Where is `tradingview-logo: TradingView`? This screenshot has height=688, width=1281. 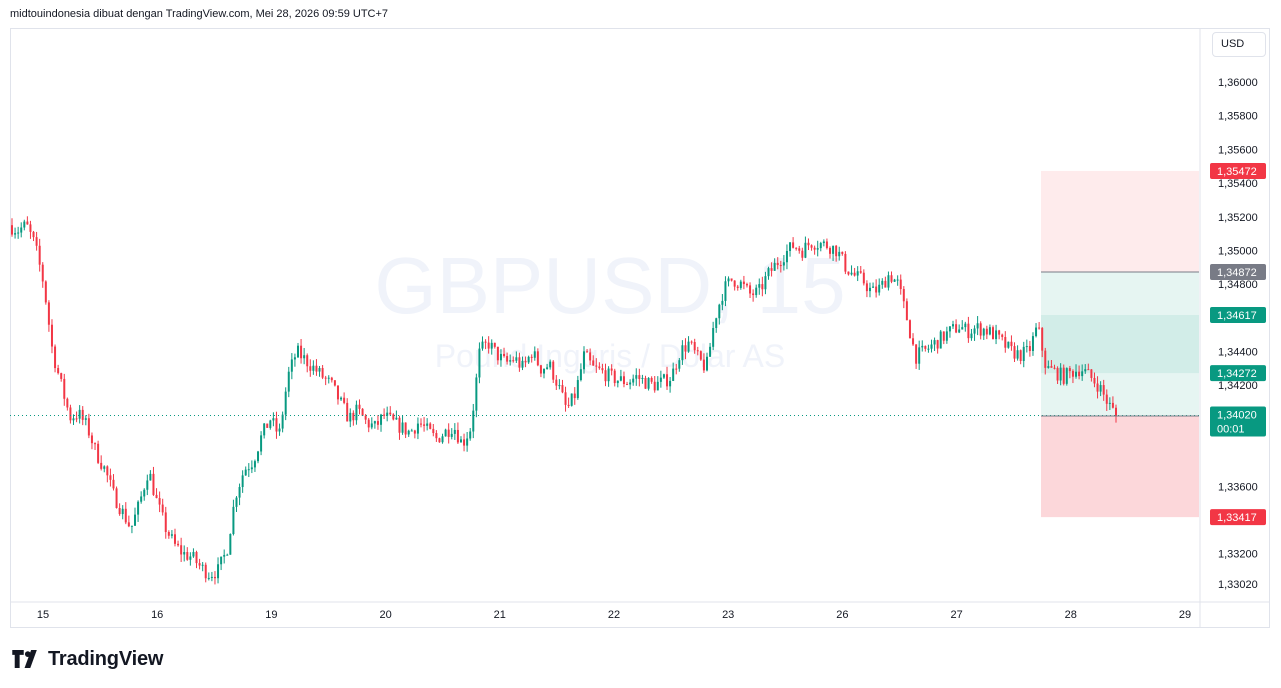 tradingview-logo: TradingView is located at coordinates (87, 659).